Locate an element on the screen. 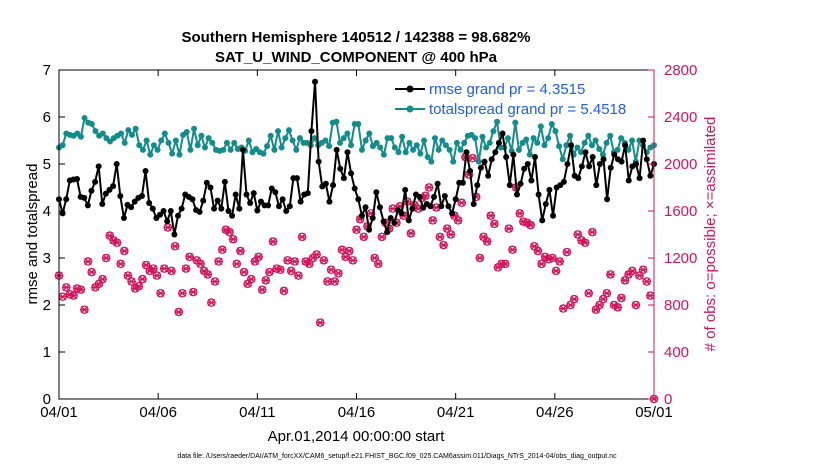  y-axis-right: 0 400 800 1200 1600 2000 2400 2800 is located at coordinates (672, 235).